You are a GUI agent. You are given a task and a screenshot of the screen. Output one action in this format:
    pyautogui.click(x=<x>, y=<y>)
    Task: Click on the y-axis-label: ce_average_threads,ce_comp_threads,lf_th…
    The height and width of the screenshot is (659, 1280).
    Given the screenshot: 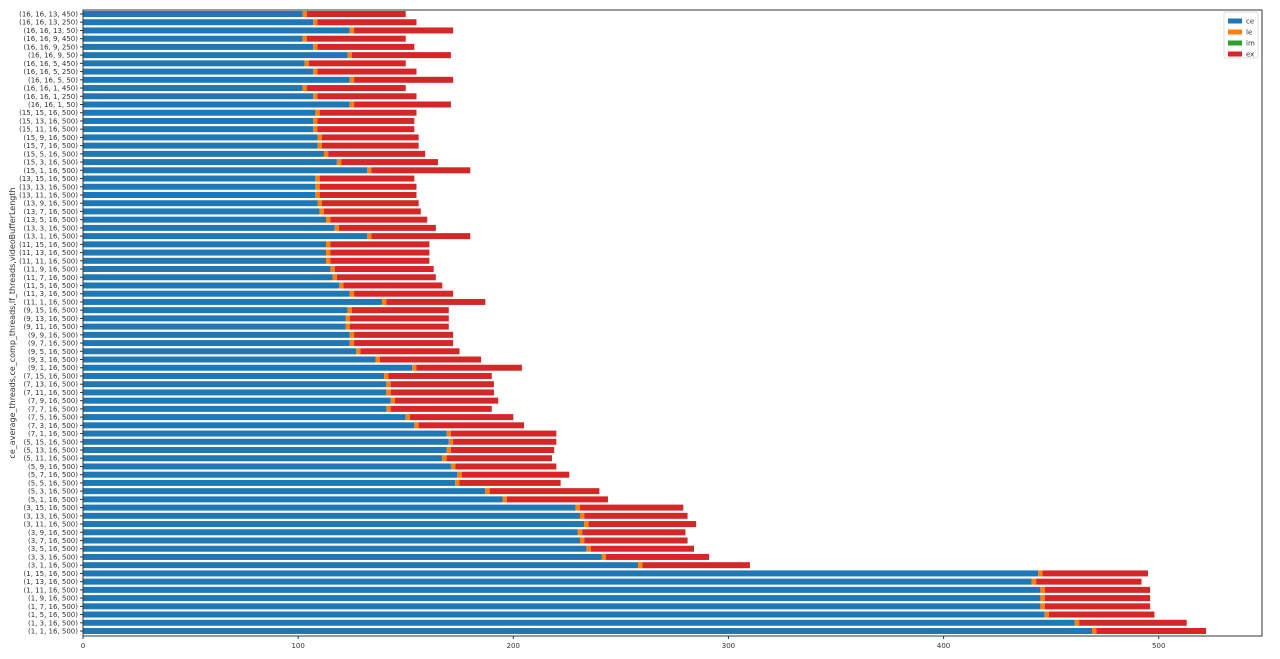 What is the action you would take?
    pyautogui.click(x=12, y=322)
    